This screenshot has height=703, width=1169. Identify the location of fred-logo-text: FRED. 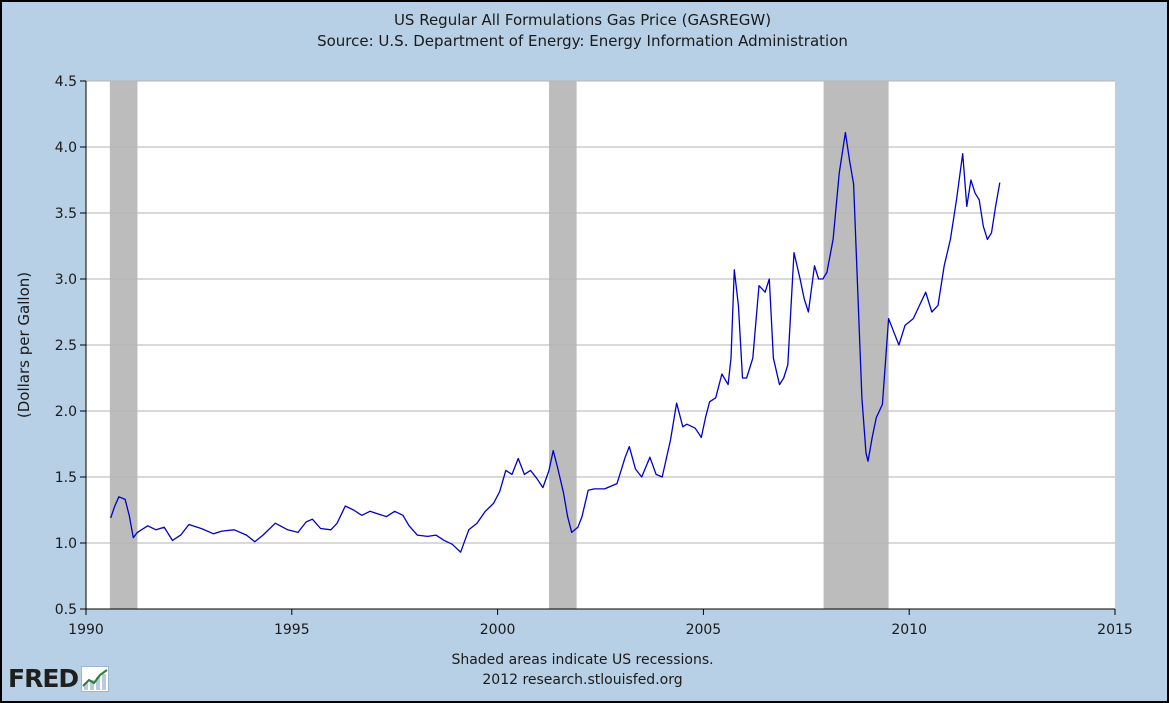
(43, 678).